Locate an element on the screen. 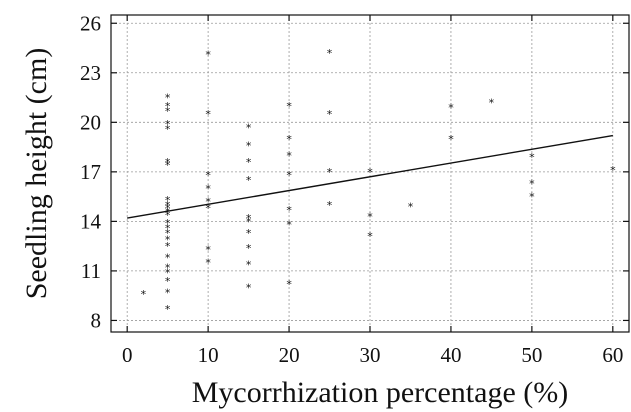  y-tick-labels: 8 11 14 17 20 23 26 is located at coordinates (91, 171).